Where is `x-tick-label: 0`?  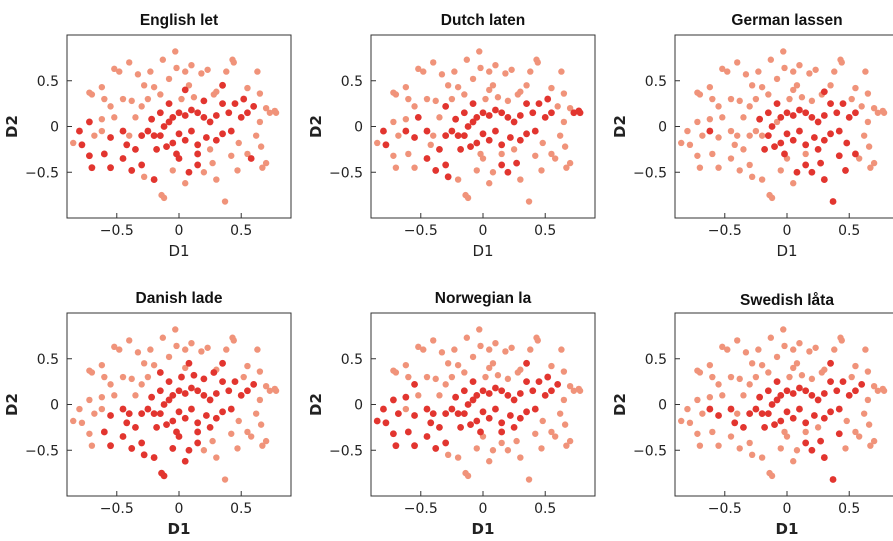
x-tick-label: 0 is located at coordinates (483, 231).